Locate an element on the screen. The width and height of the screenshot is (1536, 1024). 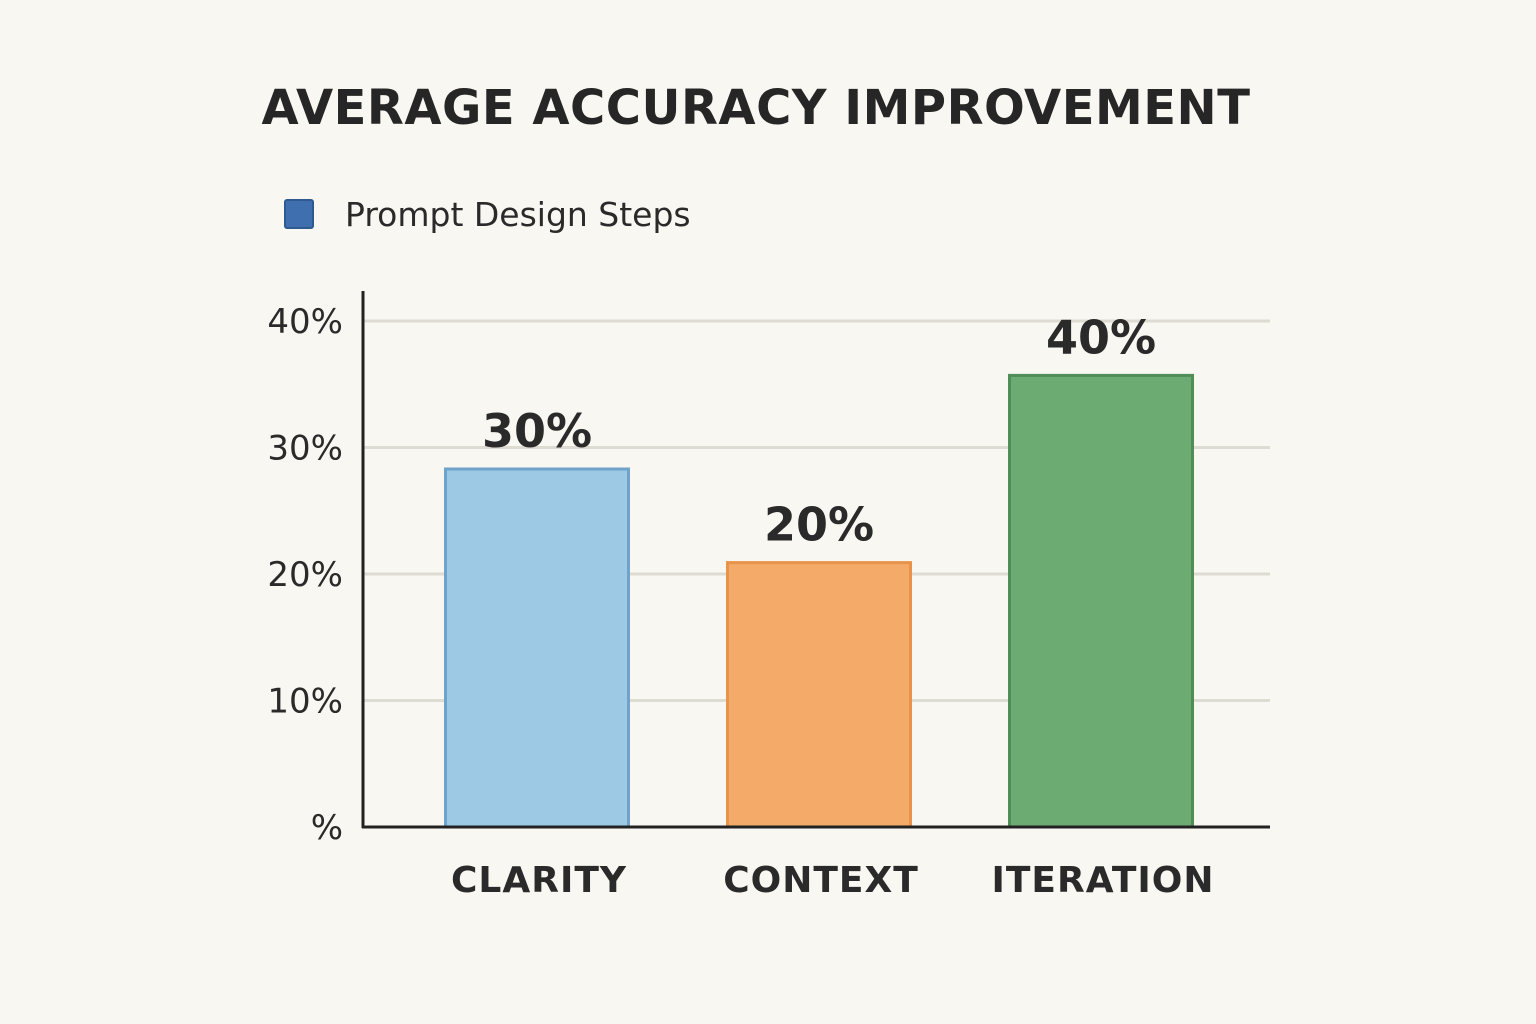
y-tick-label: 30% is located at coordinates (305, 449).